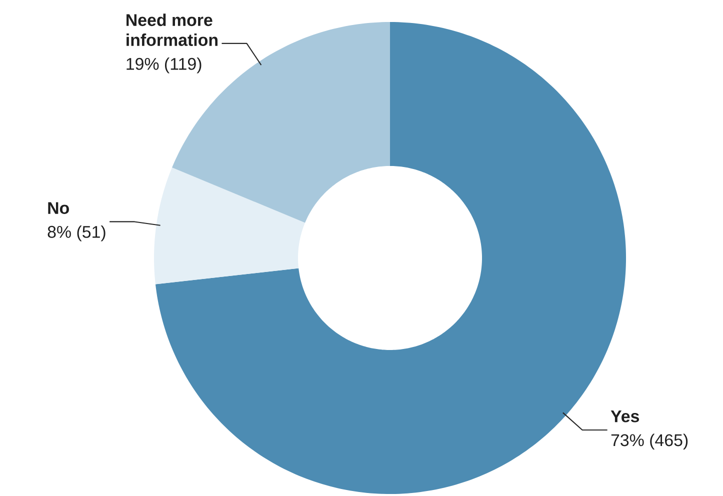 This screenshot has height=496, width=723. What do you see at coordinates (164, 65) in the screenshot?
I see `data-label: 19% (119)` at bounding box center [164, 65].